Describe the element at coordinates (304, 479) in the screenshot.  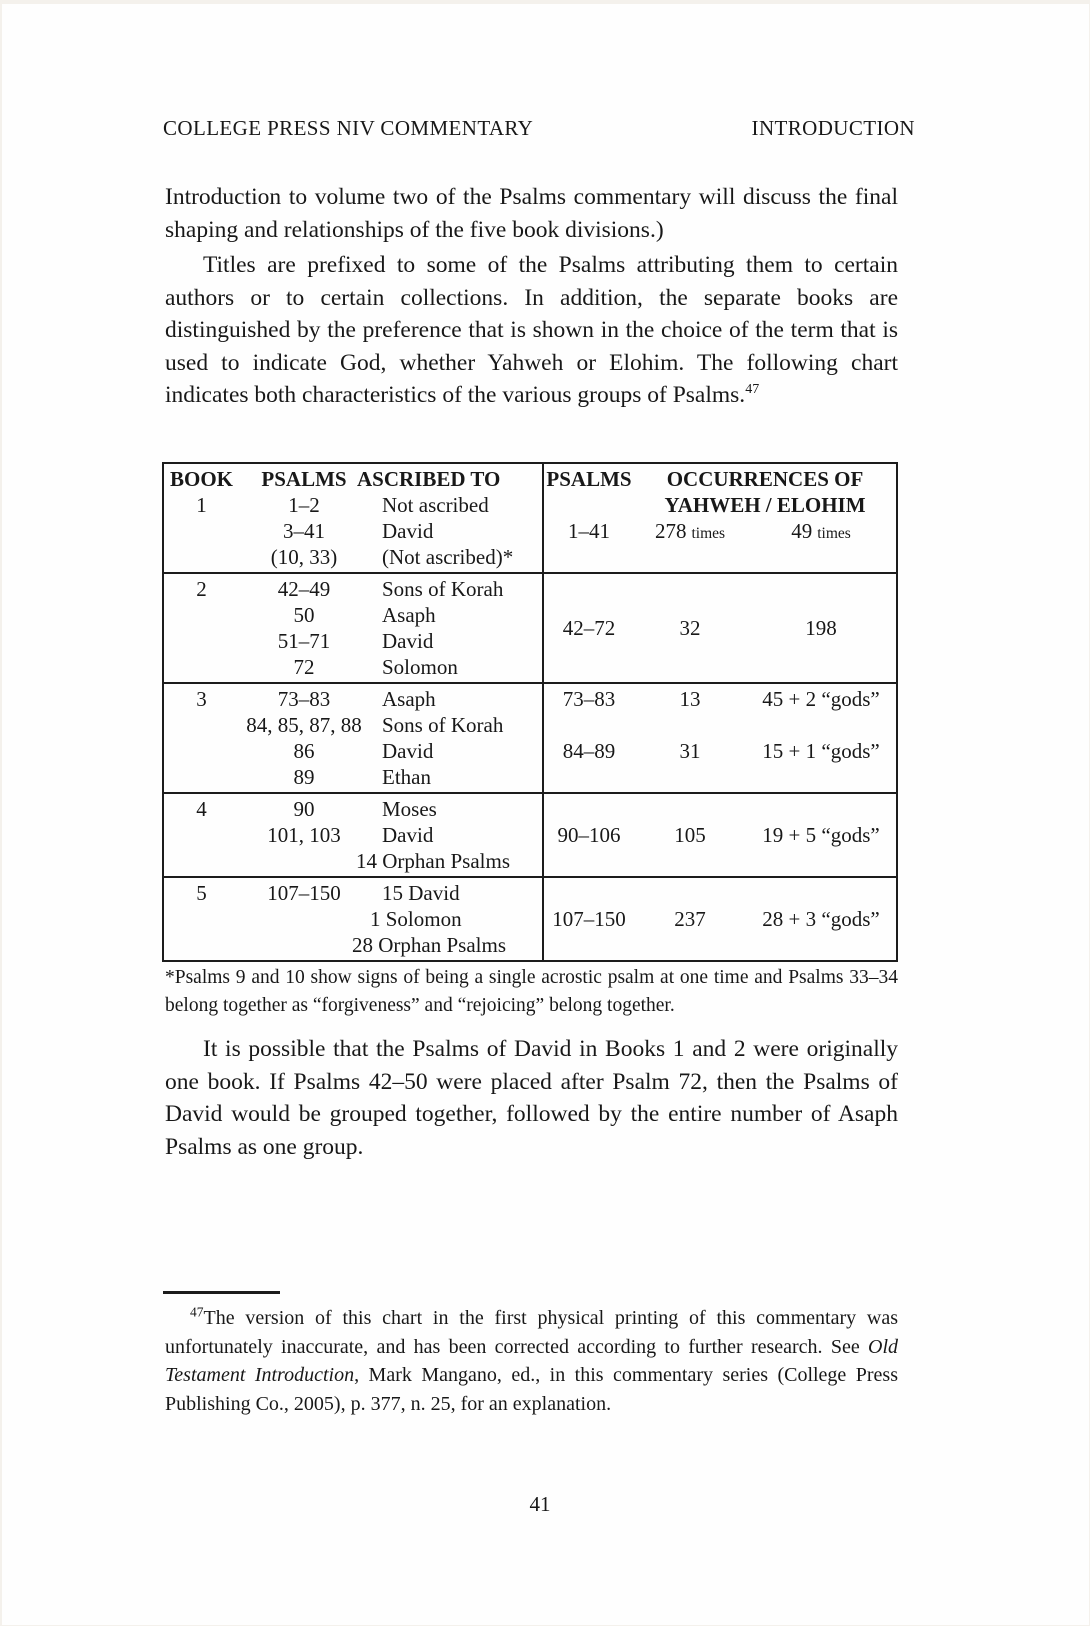
I see `header-psalms: PSALMS` at that location.